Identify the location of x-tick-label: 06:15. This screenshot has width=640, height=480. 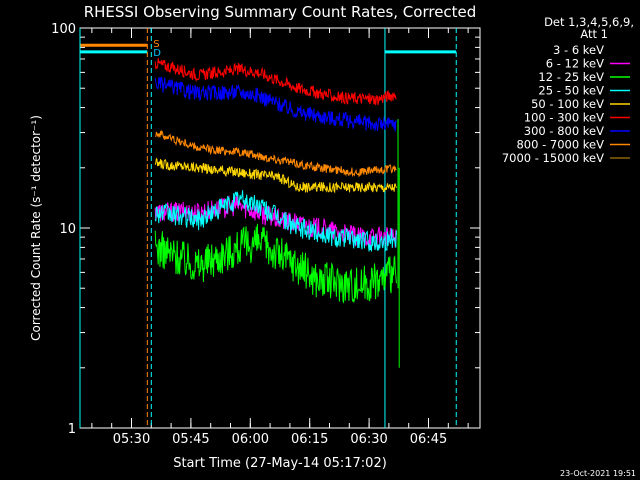
(309, 439).